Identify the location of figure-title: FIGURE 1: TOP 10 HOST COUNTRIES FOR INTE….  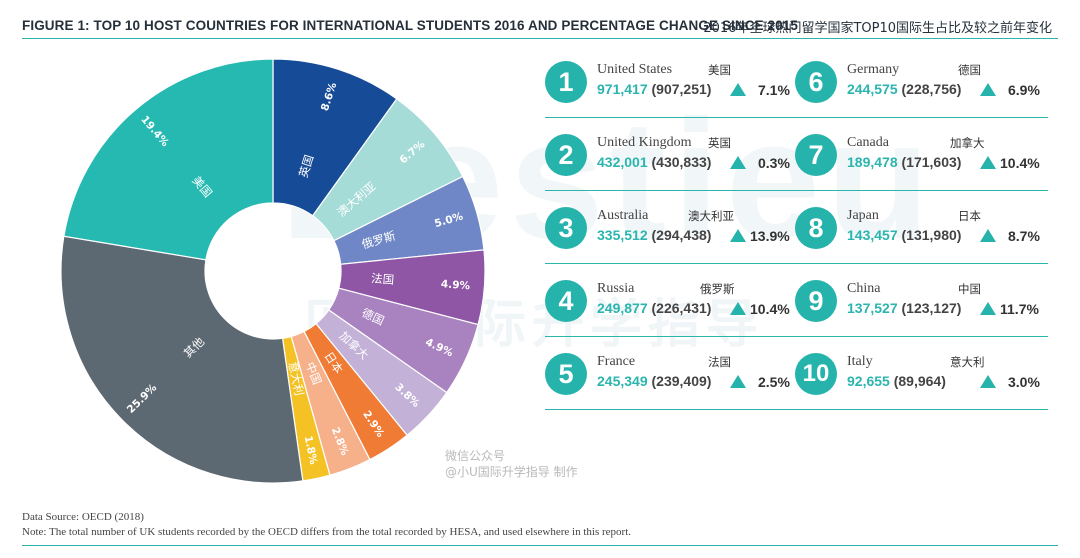
(410, 25).